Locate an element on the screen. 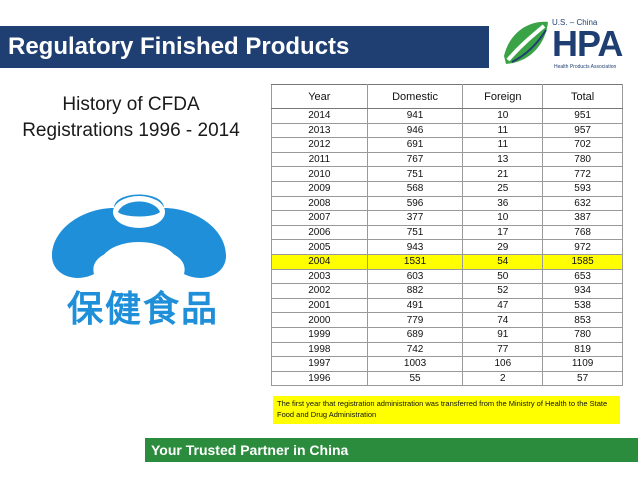  cell-domestic: 751 is located at coordinates (415, 174).